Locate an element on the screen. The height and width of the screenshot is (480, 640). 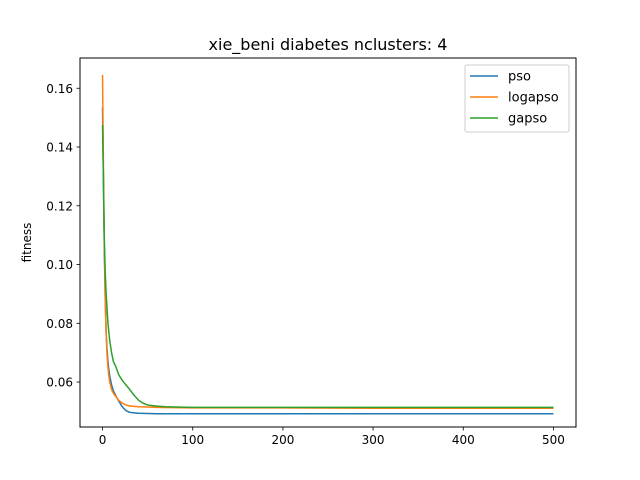
y-axis-label: fitness is located at coordinates (27, 243).